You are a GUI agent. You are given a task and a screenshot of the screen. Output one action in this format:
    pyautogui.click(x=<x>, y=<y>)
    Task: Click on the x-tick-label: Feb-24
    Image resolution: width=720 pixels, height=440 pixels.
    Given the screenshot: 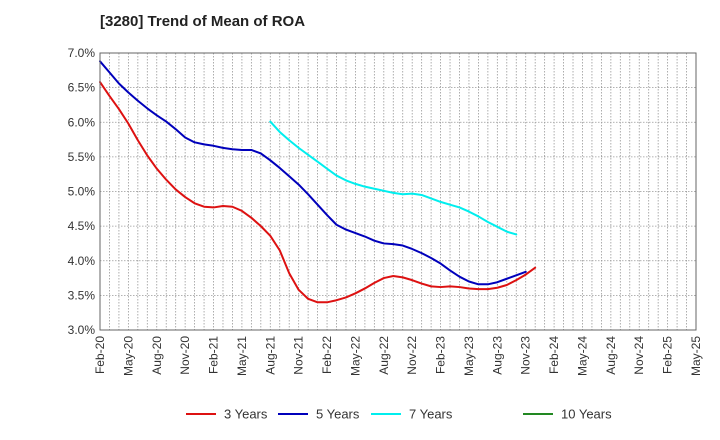 What is the action you would take?
    pyautogui.click(x=554, y=355)
    